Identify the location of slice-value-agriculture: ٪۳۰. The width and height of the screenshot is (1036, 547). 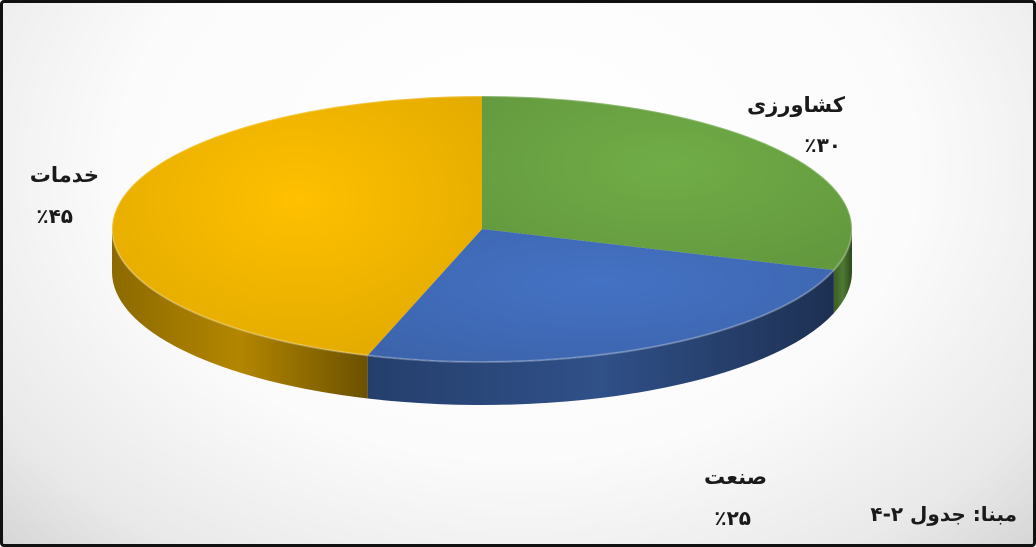
(822, 145).